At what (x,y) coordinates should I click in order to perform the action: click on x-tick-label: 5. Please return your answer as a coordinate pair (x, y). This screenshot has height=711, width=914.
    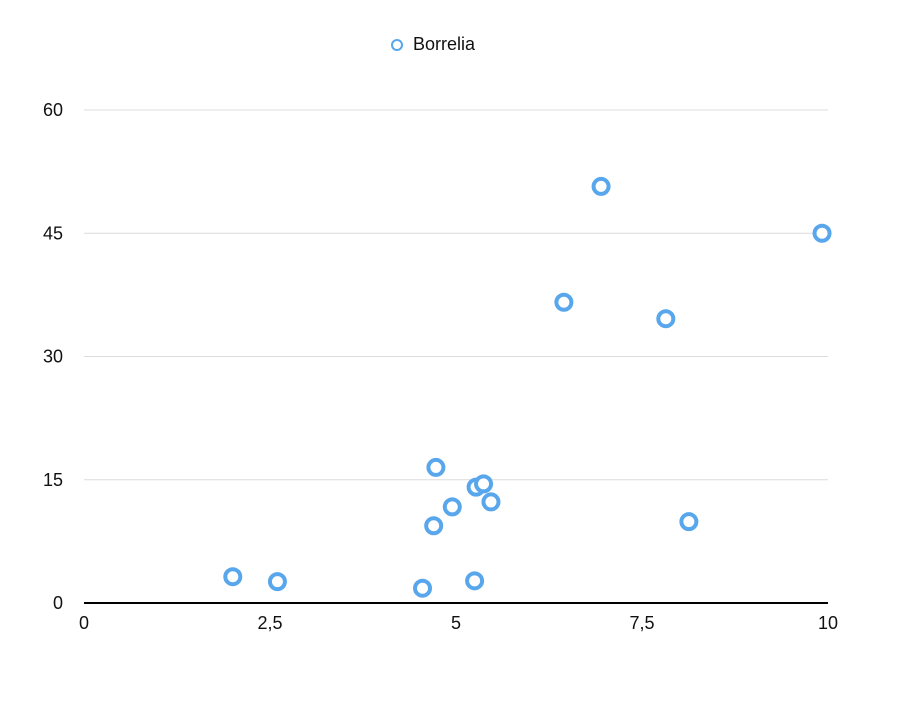
    Looking at the image, I should click on (456, 623).